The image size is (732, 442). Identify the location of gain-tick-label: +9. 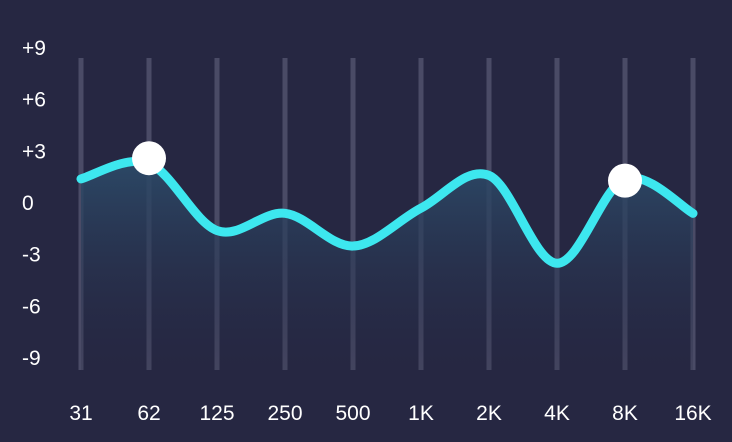
(34, 48).